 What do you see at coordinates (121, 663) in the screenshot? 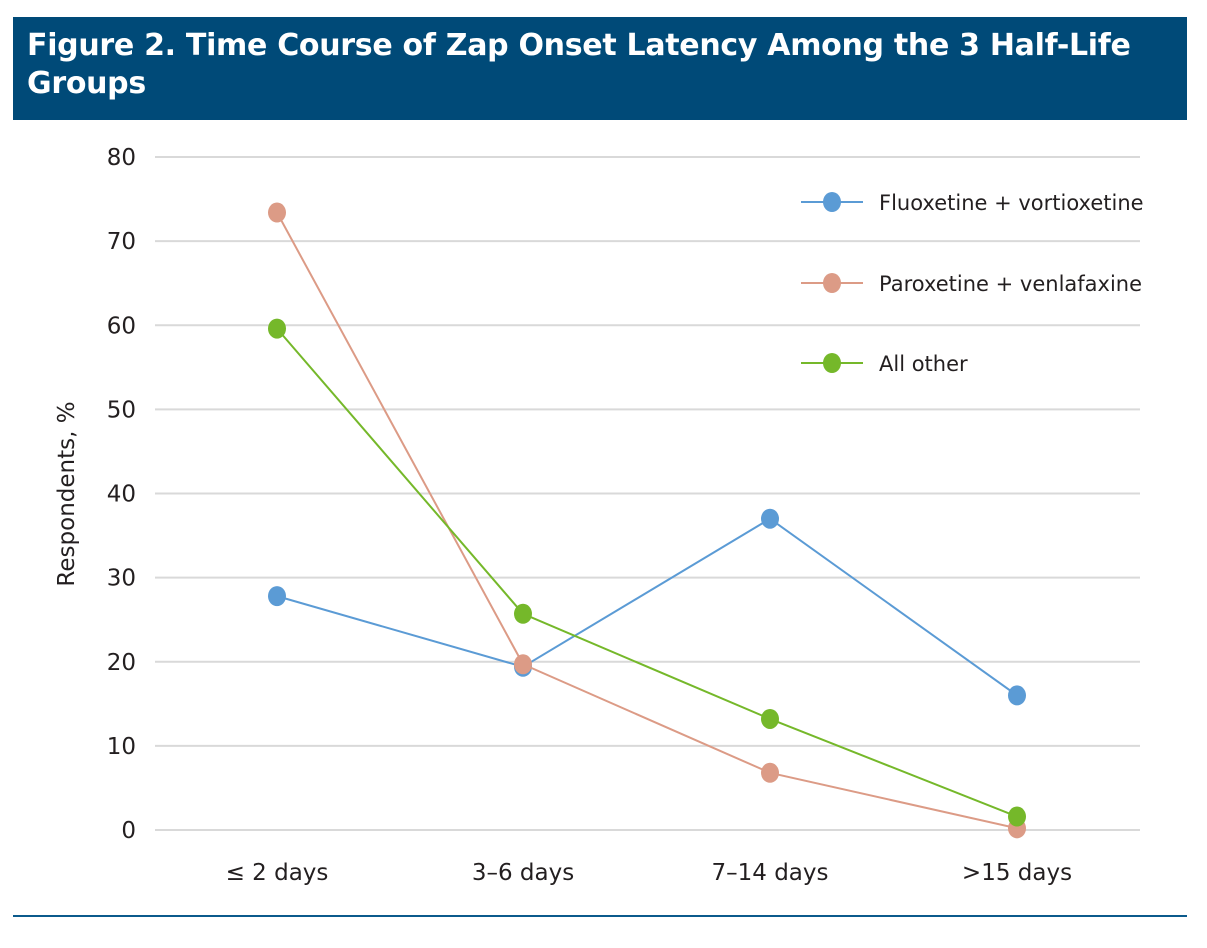
I see `y-tick-label: 20` at bounding box center [121, 663].